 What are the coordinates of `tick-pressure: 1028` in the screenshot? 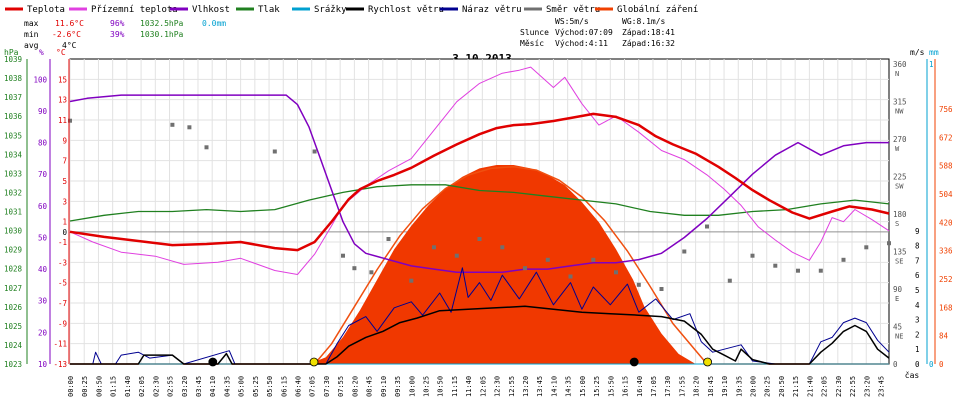 It's located at (13, 269).